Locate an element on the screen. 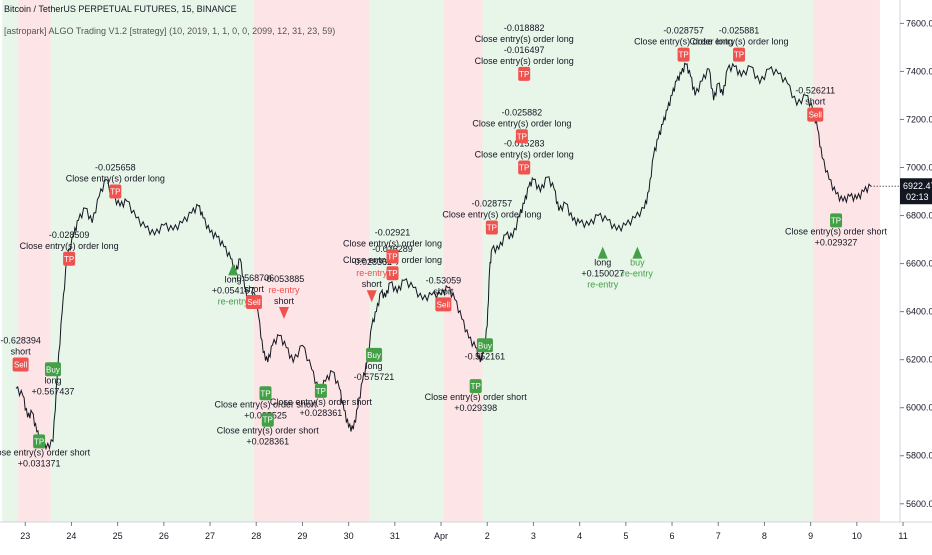  signal-annotation: +0.150027 is located at coordinates (602, 274).